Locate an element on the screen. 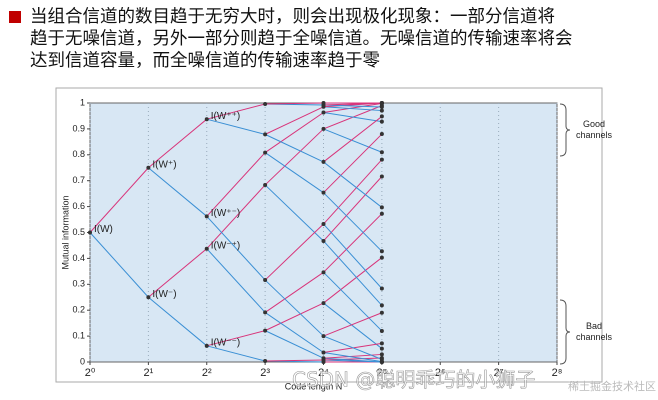 This screenshot has width=658, height=400. x-tick-label: 2⁶ is located at coordinates (440, 373).